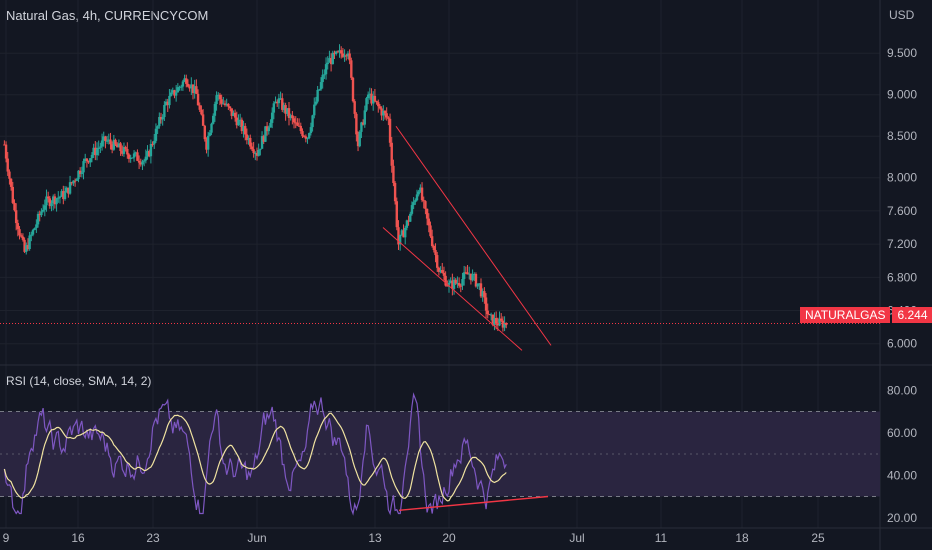 The height and width of the screenshot is (550, 932). What do you see at coordinates (79, 381) in the screenshot?
I see `rsi-title: RSI (14, close, SMA, 14, 2)` at bounding box center [79, 381].